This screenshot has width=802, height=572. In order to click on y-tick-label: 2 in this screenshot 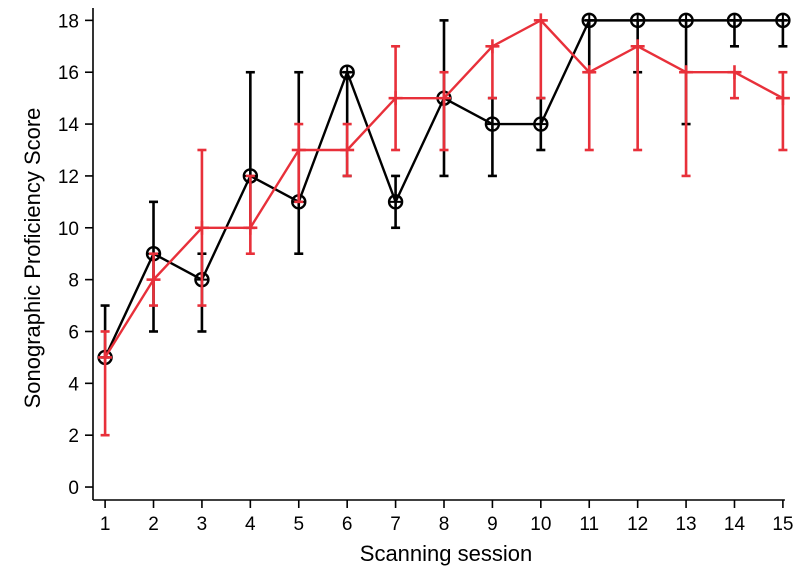, I will do `click(73, 436)`.